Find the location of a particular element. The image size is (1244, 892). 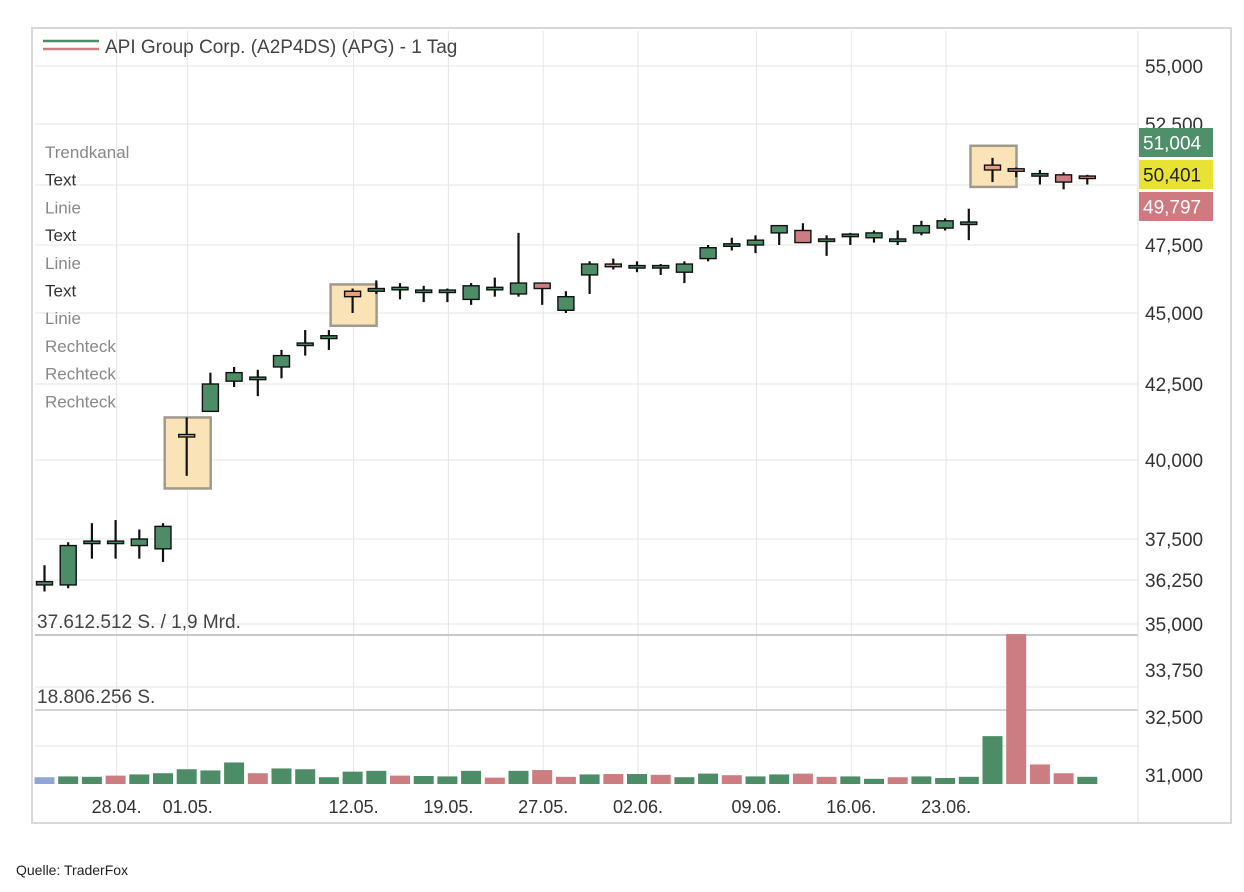

menu-item: Trendkanal is located at coordinates (87, 152).